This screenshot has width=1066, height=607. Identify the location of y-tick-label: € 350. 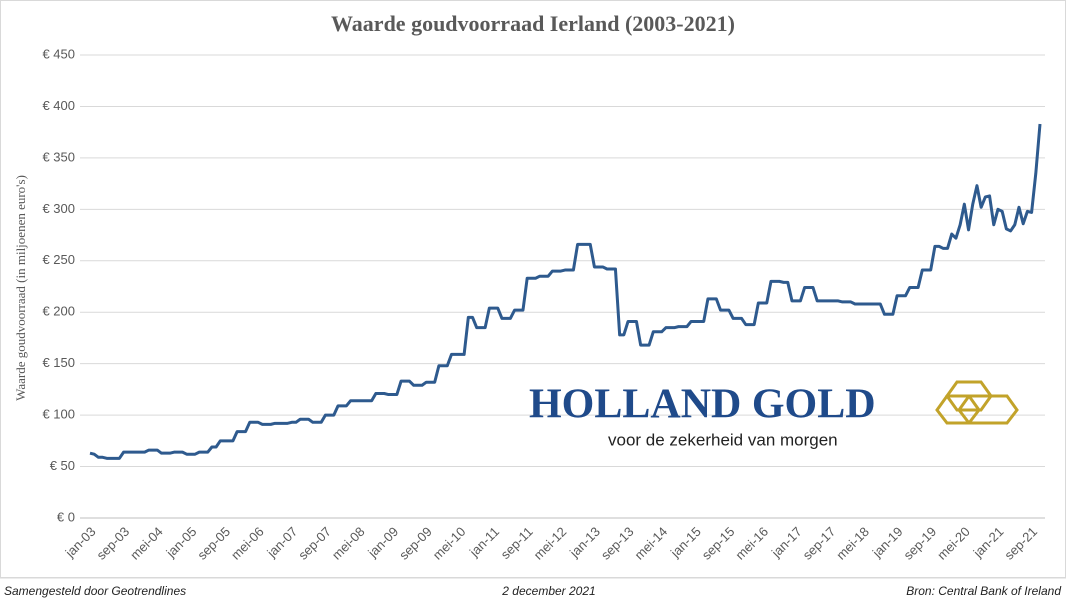
(58, 156).